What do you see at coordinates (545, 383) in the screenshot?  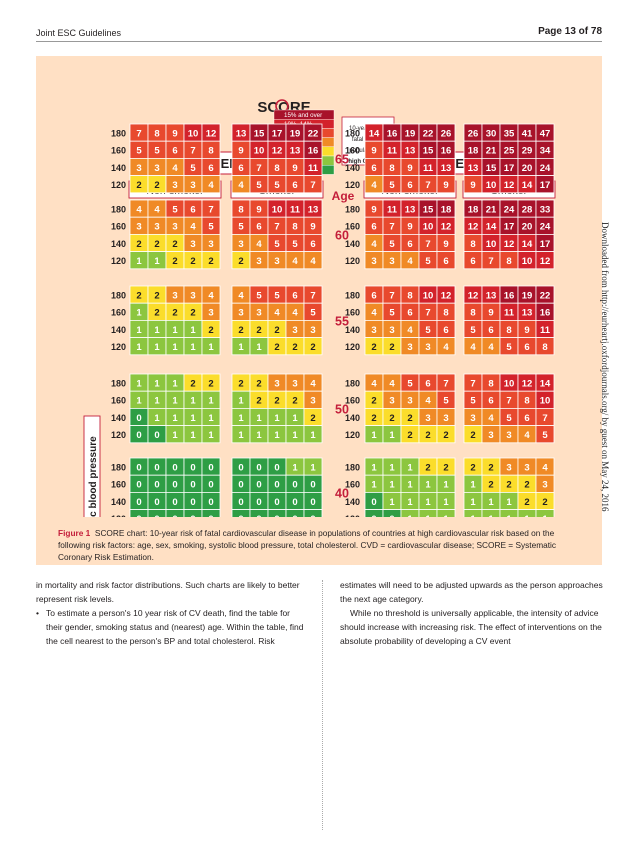 I see `risk-value: 14` at bounding box center [545, 383].